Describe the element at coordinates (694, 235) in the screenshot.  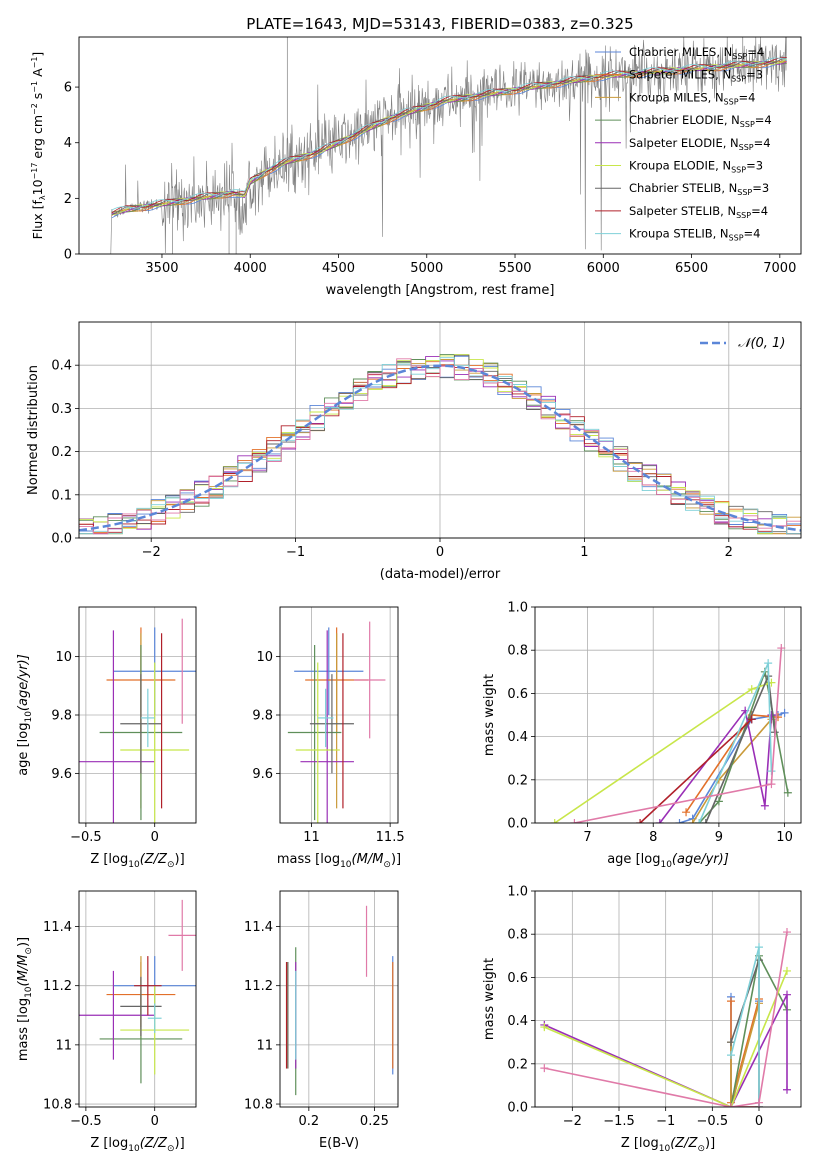
I see `legend-entry: Kroupa STELIB, NSSP=4` at that location.